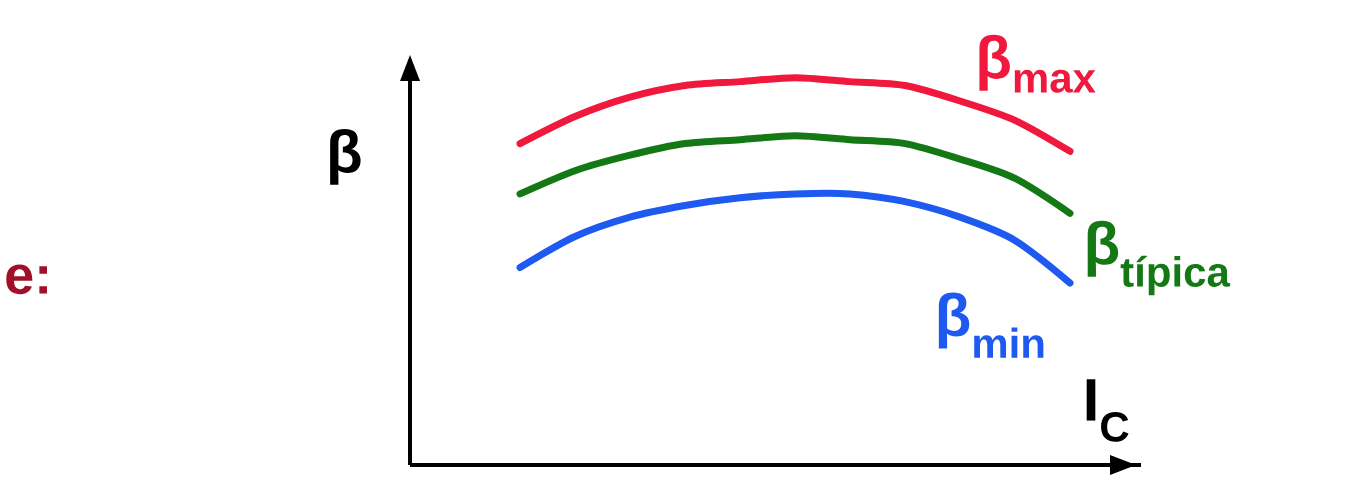 The height and width of the screenshot is (491, 1358). Describe the element at coordinates (1159, 258) in the screenshot. I see `series-label: β$_{típica}$` at that location.